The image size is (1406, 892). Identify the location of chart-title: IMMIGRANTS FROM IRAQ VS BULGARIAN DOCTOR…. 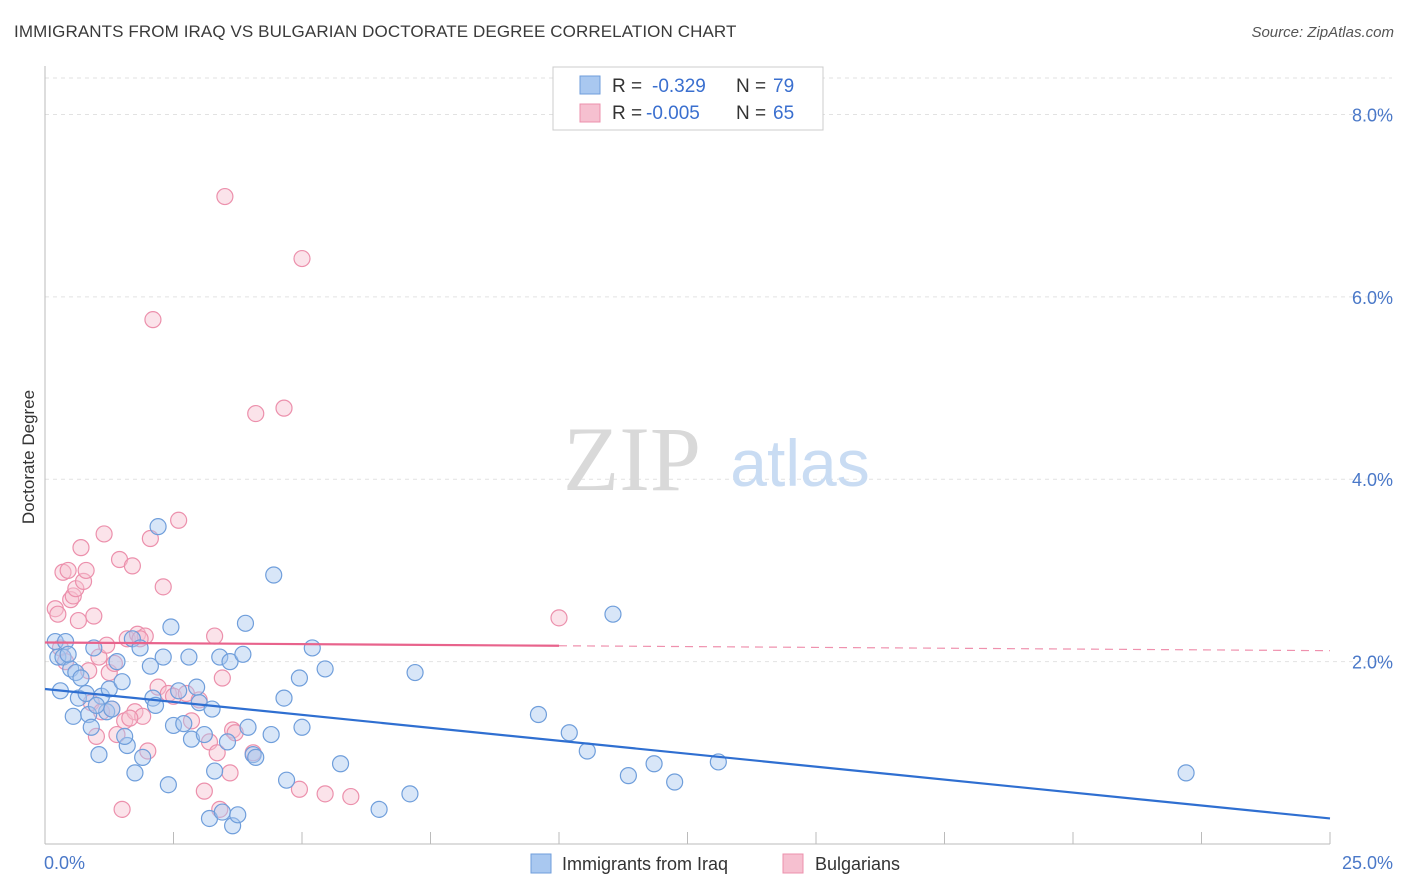
(375, 31).